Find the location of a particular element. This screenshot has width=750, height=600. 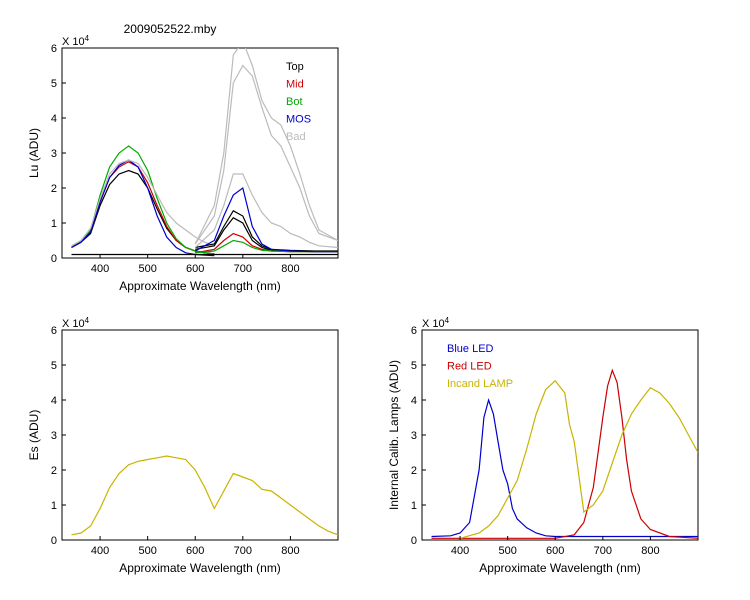

legend-entry: Bad is located at coordinates (296, 137).